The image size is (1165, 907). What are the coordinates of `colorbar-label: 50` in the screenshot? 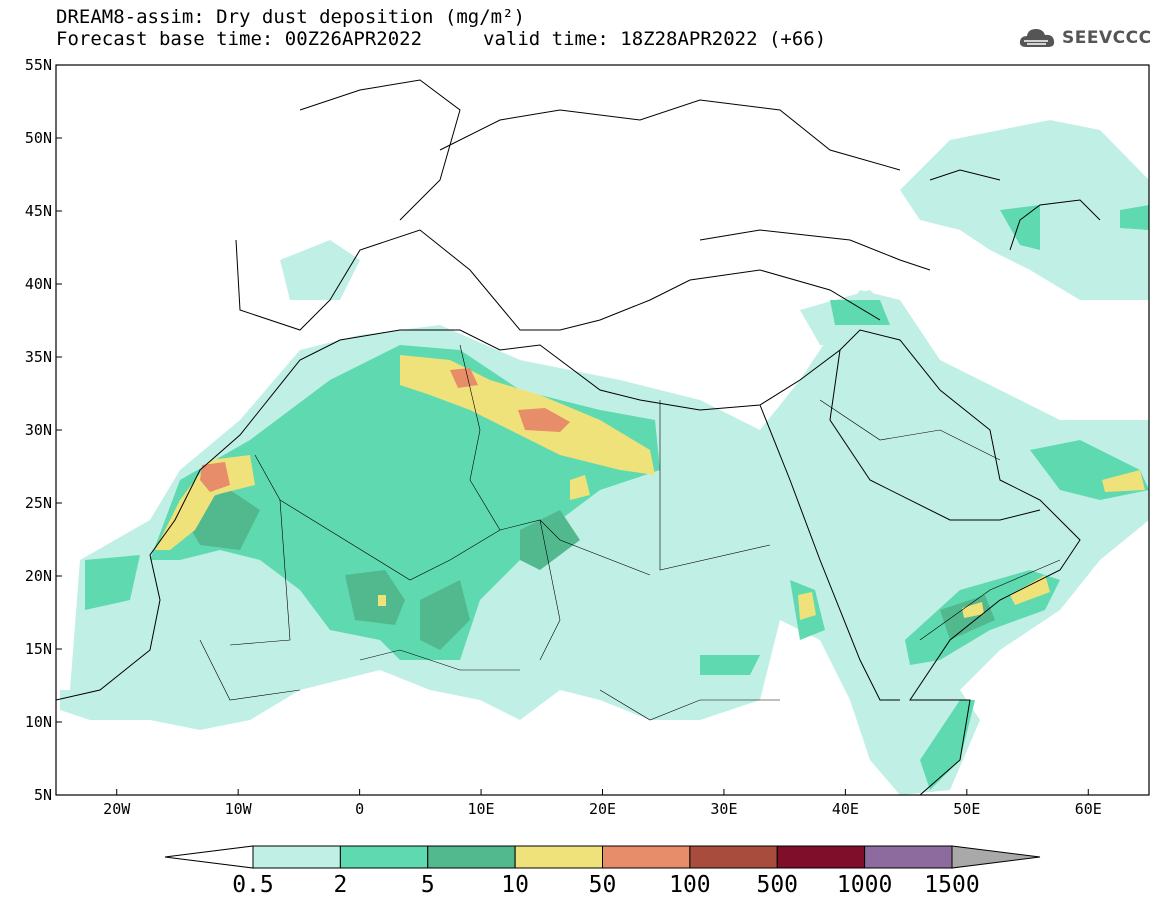 It's located at (602, 885).